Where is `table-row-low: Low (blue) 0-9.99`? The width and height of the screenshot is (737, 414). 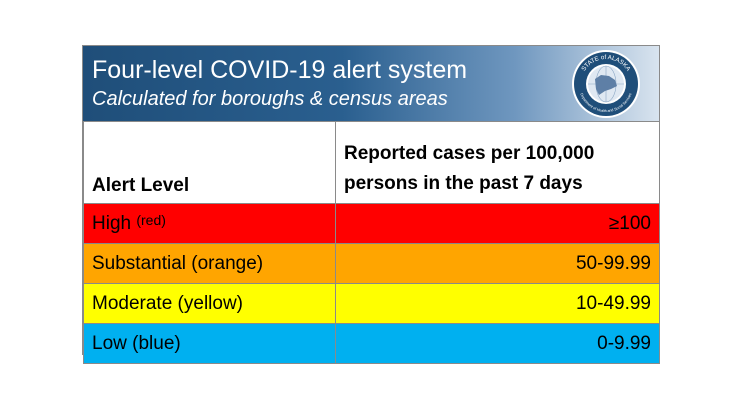
table-row-low: Low (blue) 0-9.99 is located at coordinates (371, 343).